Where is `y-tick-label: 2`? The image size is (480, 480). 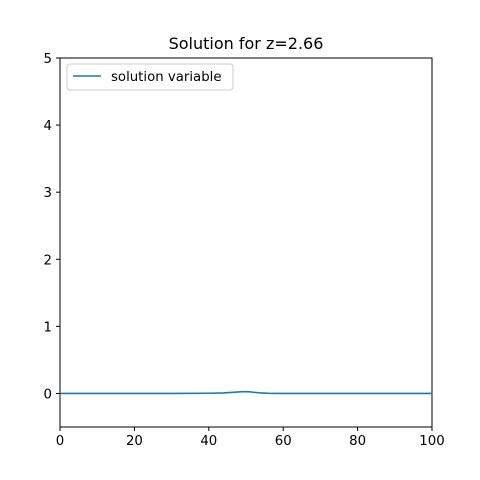
y-tick-label: 2 is located at coordinates (48, 260).